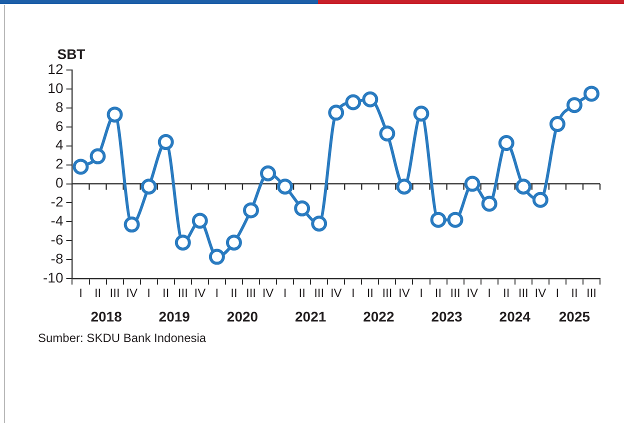 The width and height of the screenshot is (624, 423). What do you see at coordinates (59, 164) in the screenshot?
I see `y-tick-label: 2` at bounding box center [59, 164].